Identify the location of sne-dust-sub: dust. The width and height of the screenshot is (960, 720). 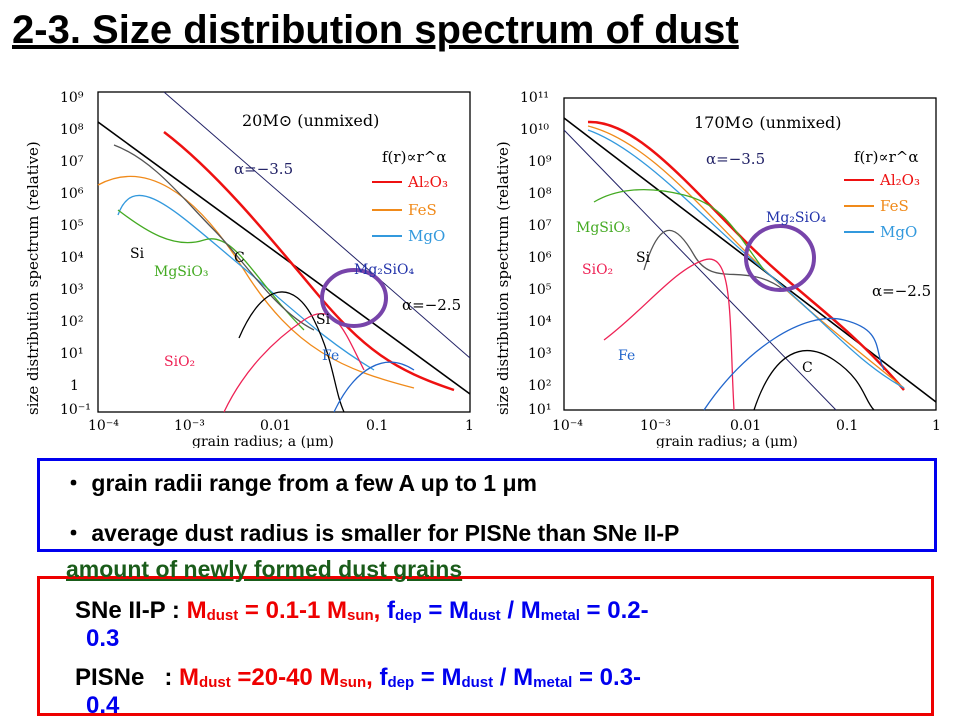
(222, 615).